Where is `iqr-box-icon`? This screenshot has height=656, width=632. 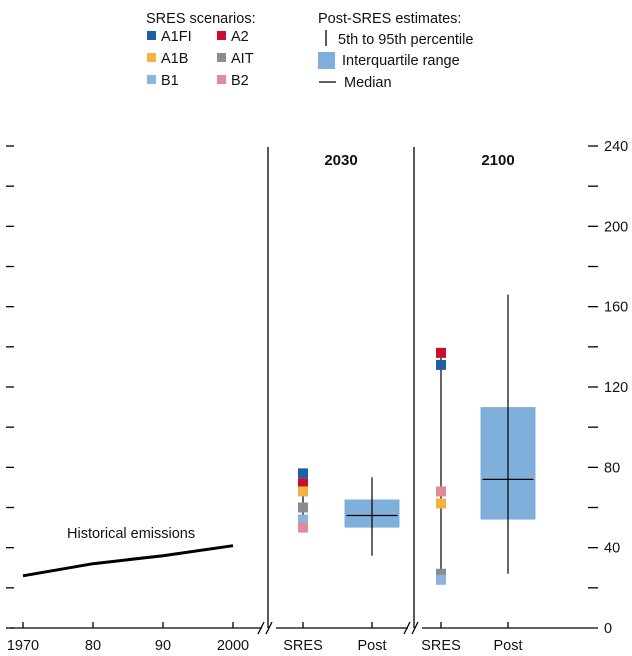 iqr-box-icon is located at coordinates (326, 60).